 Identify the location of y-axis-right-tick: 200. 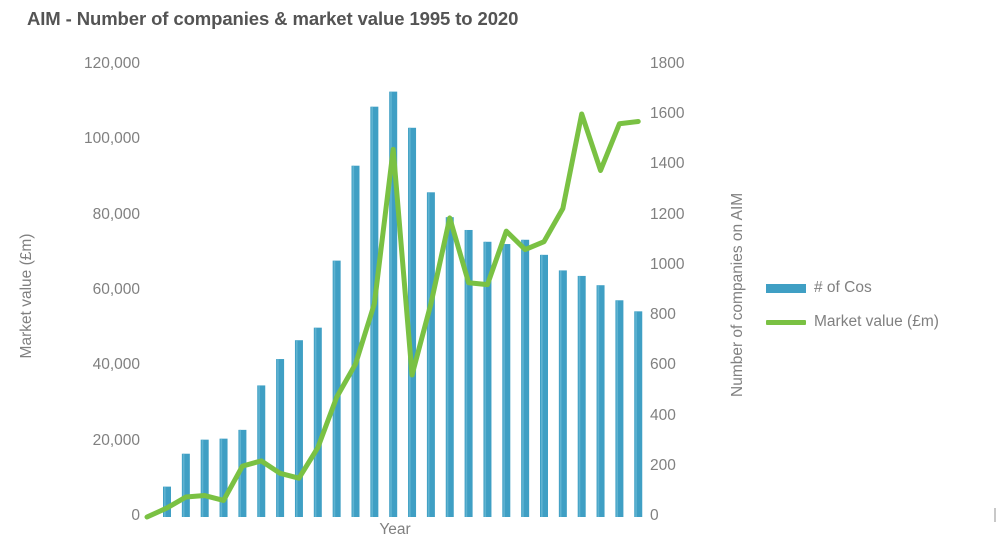
(663, 465).